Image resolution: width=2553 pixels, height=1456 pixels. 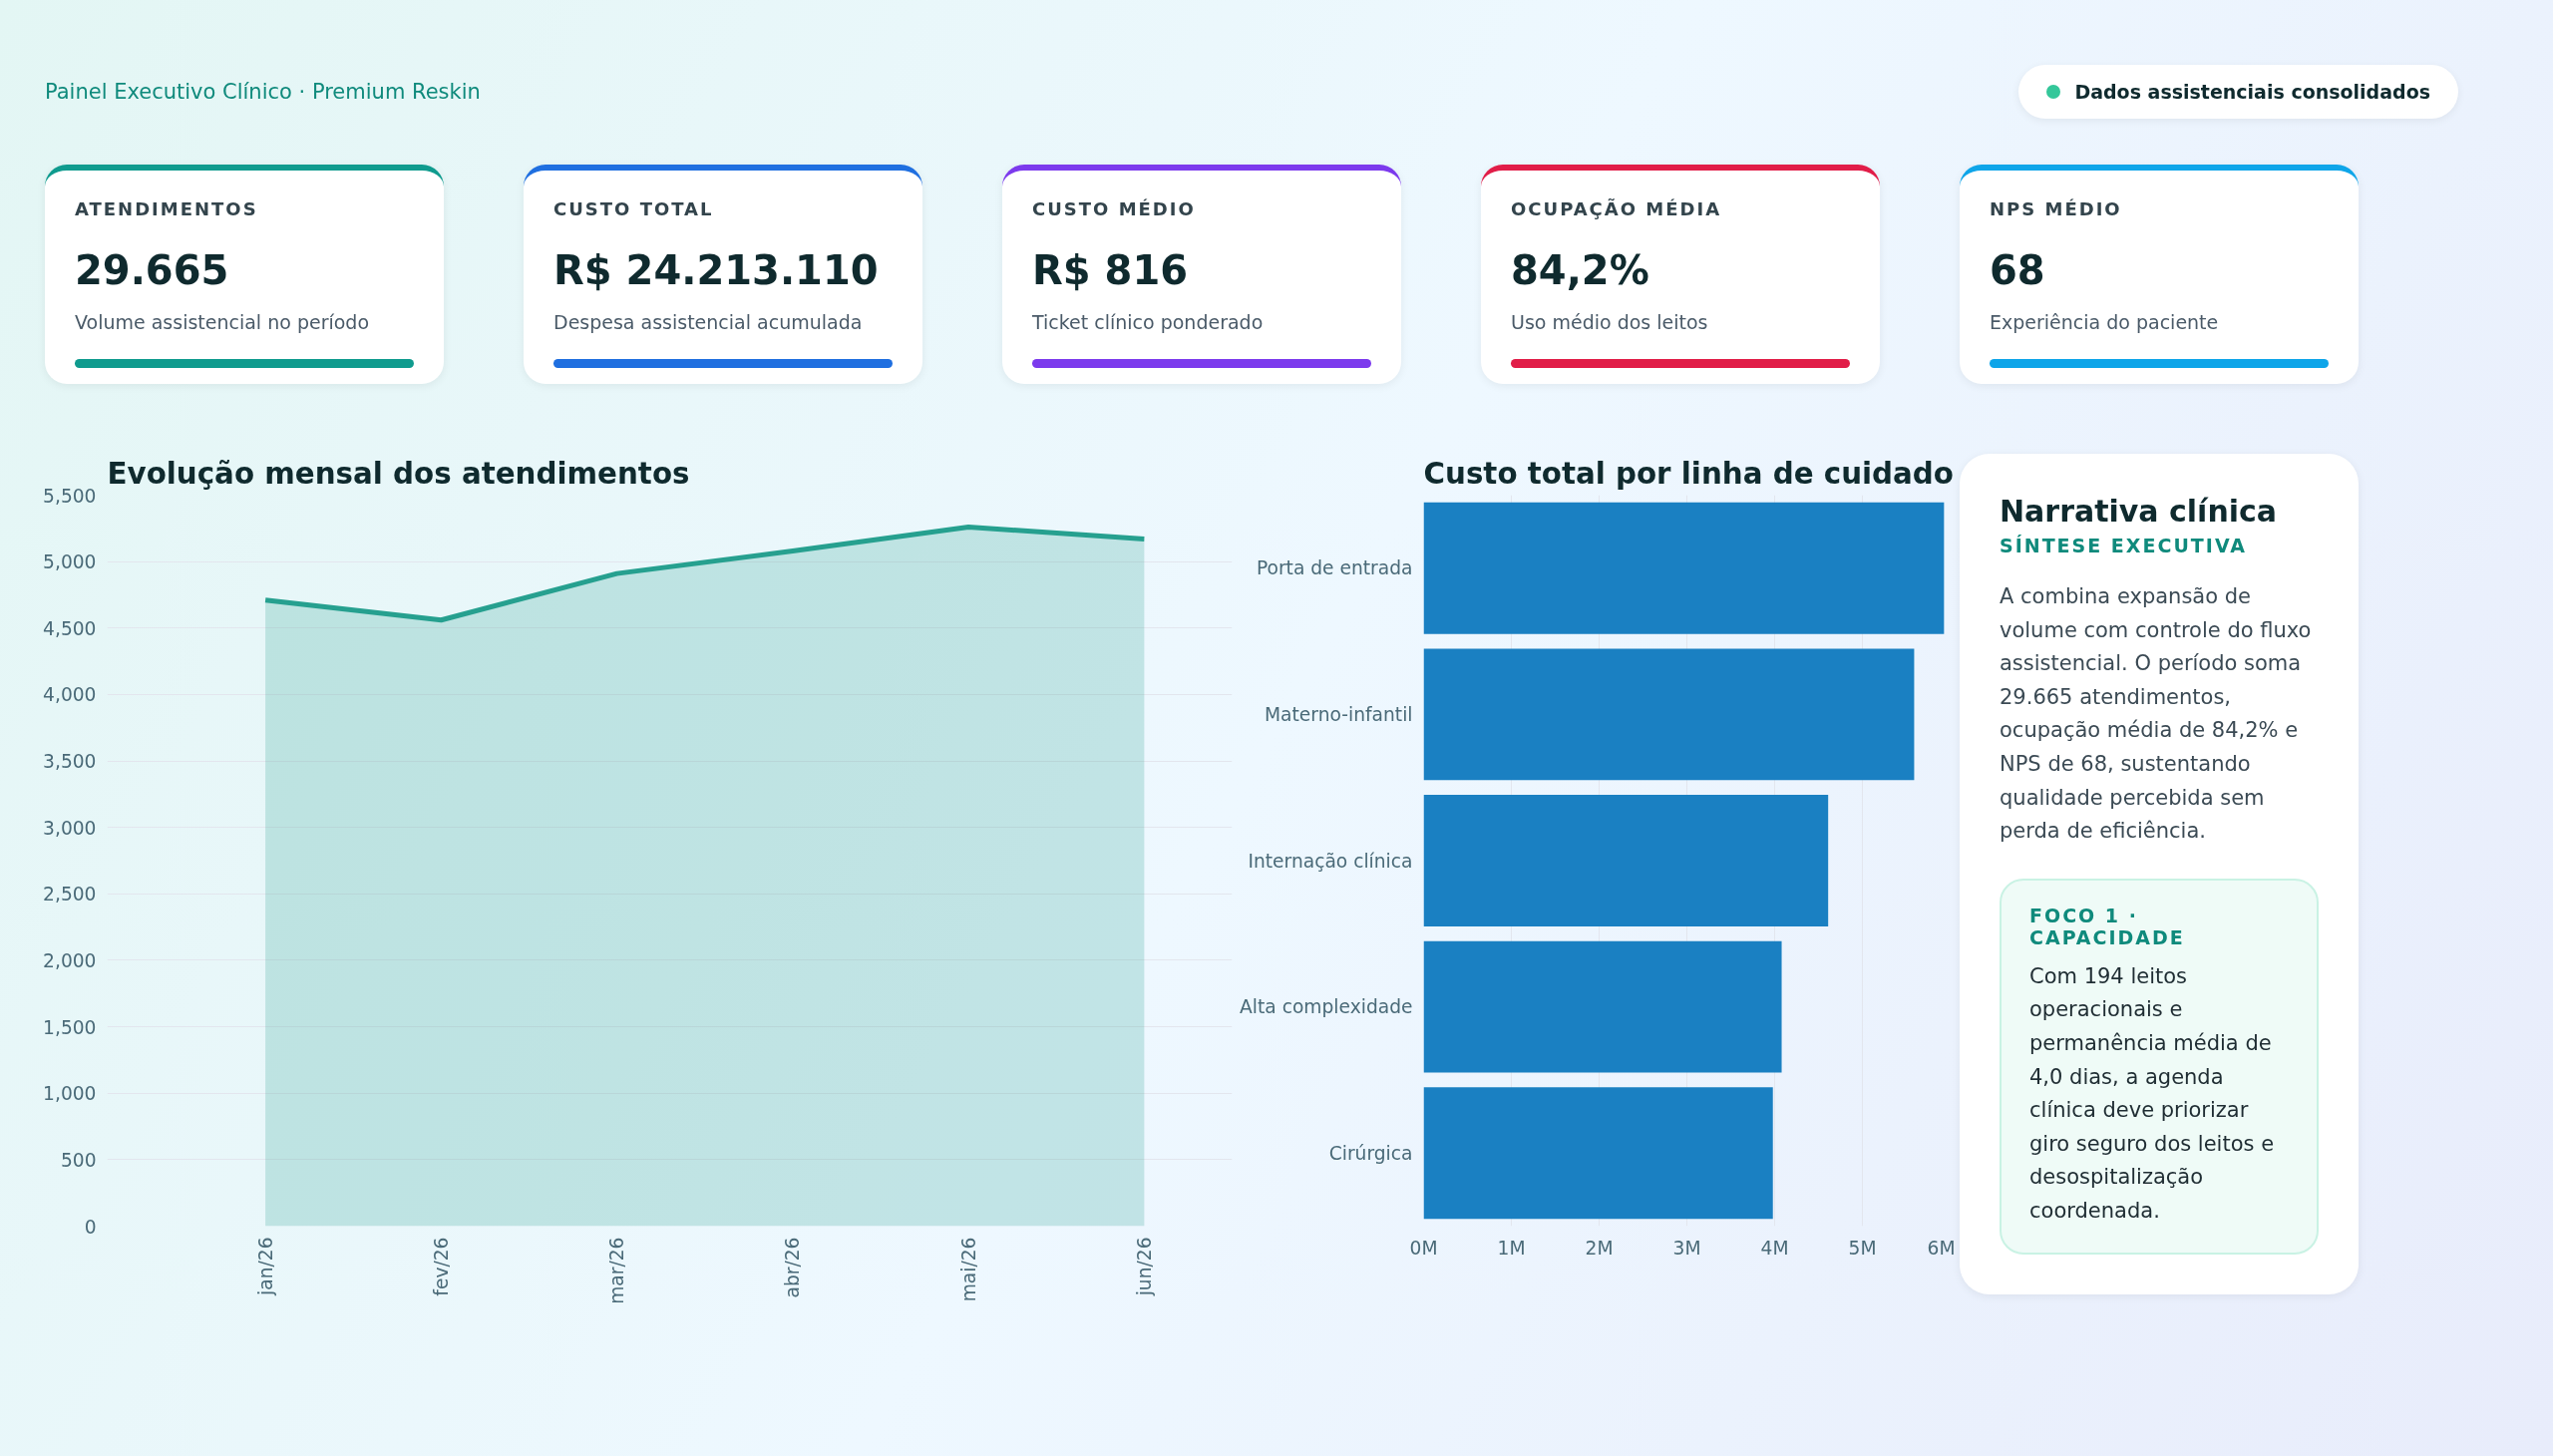 I want to click on x-tick-label: 3M, so click(x=1687, y=1248).